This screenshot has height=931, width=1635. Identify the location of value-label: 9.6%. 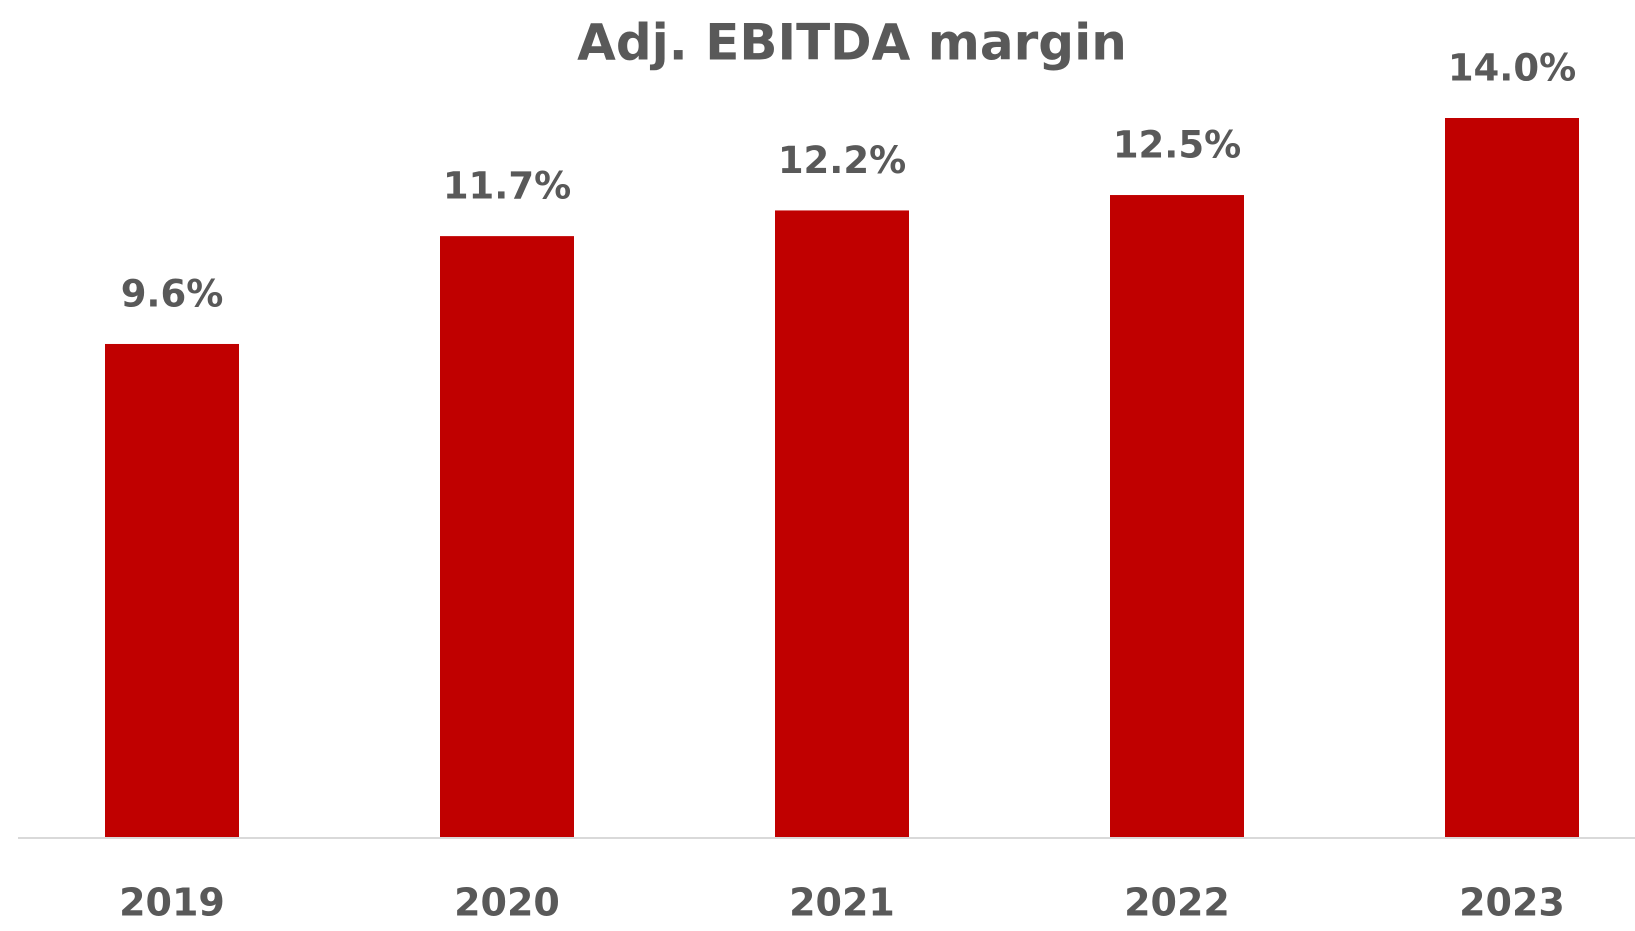
(172, 293).